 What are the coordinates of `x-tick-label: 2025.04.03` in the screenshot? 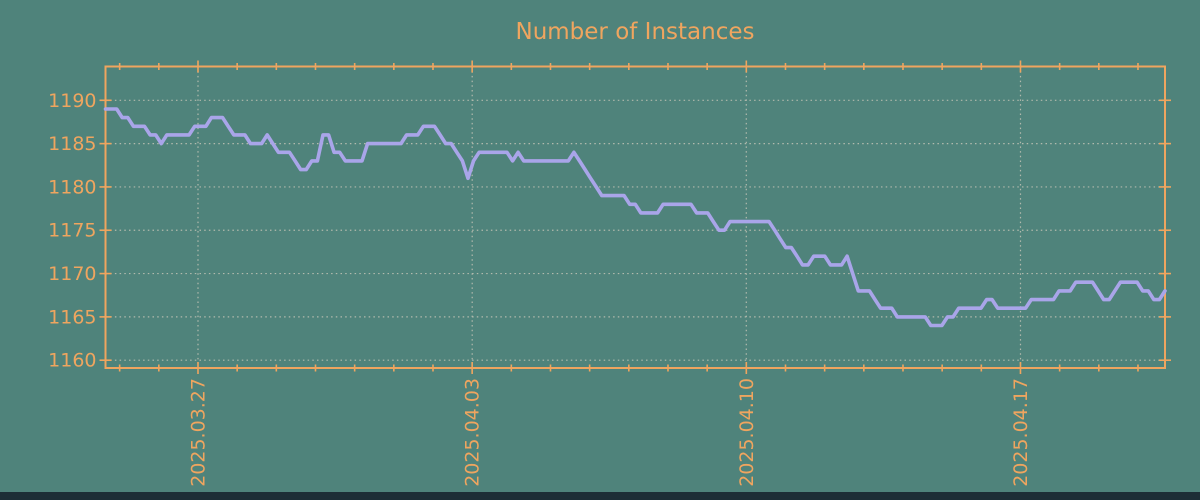 It's located at (473, 432).